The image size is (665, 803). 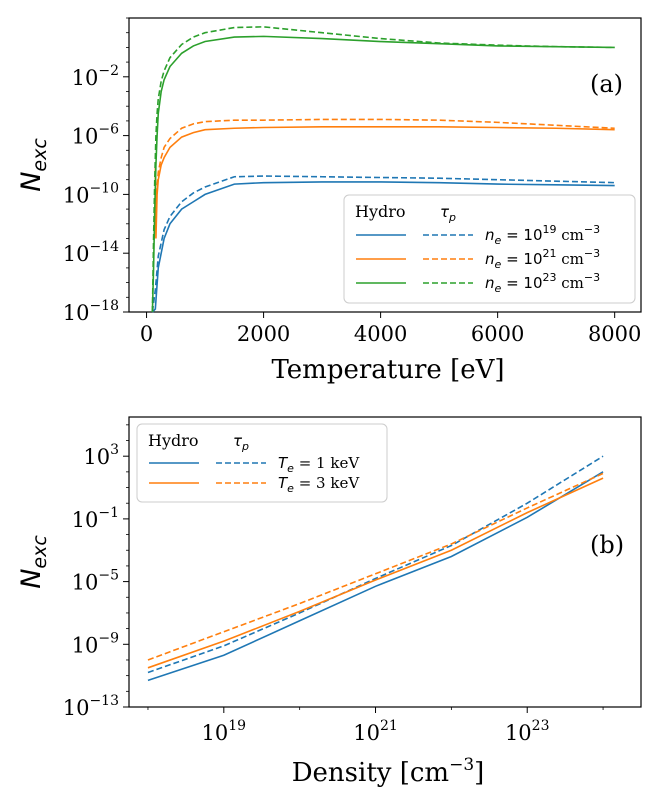 What do you see at coordinates (614, 334) in the screenshot?
I see `panel-a-xtick-label: 8000` at bounding box center [614, 334].